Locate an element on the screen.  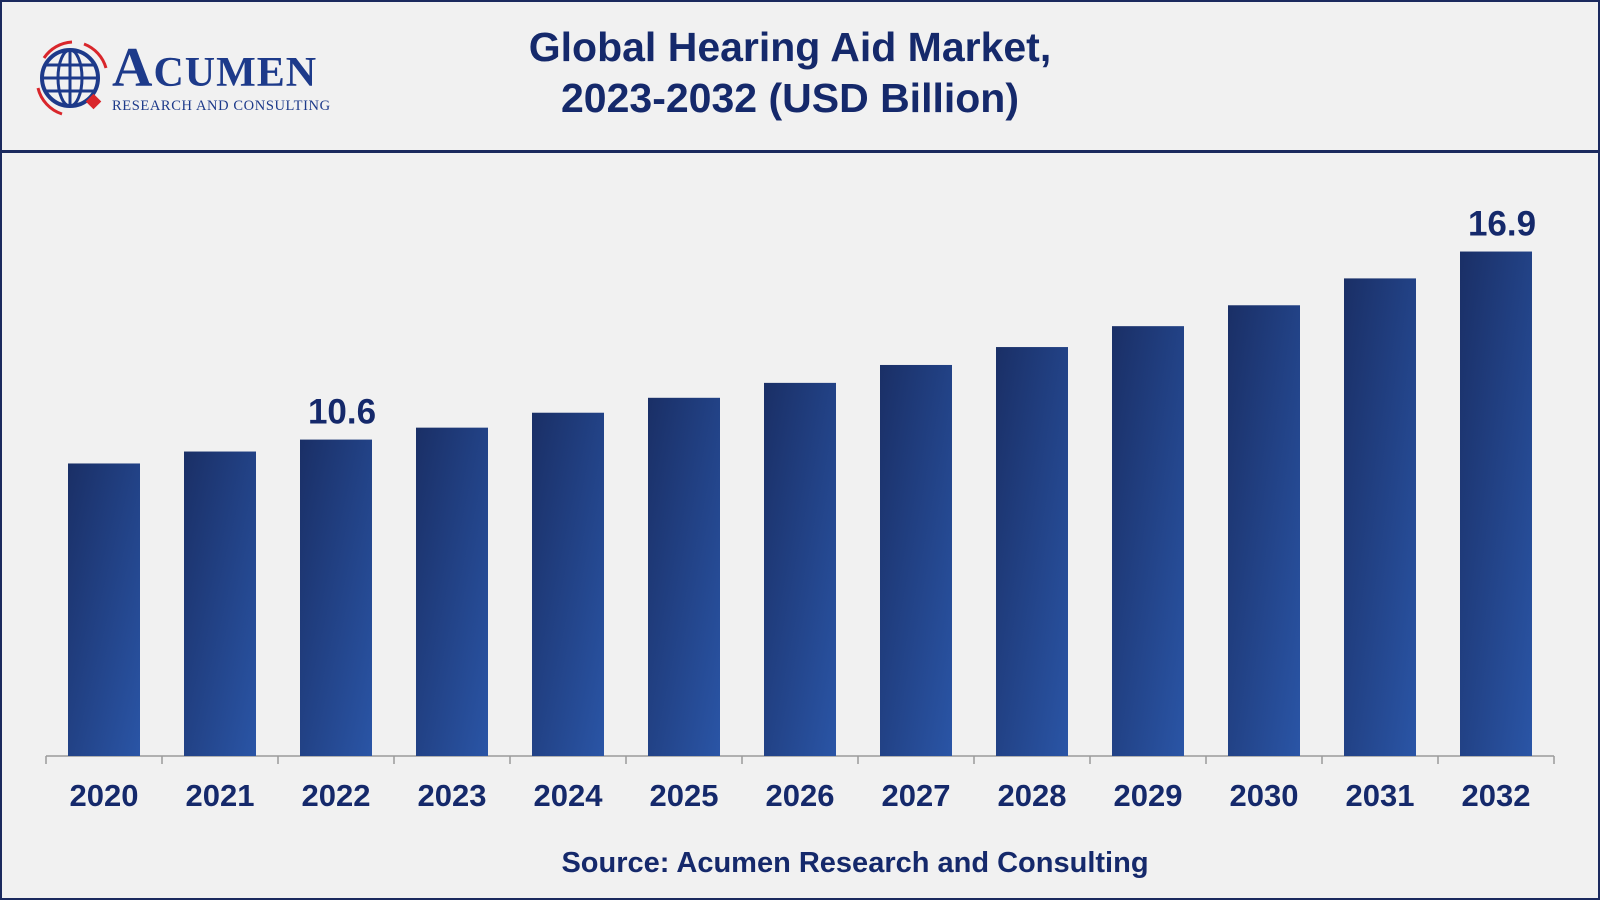
source-note: Source: Acumen Research and Consulting is located at coordinates (855, 863).